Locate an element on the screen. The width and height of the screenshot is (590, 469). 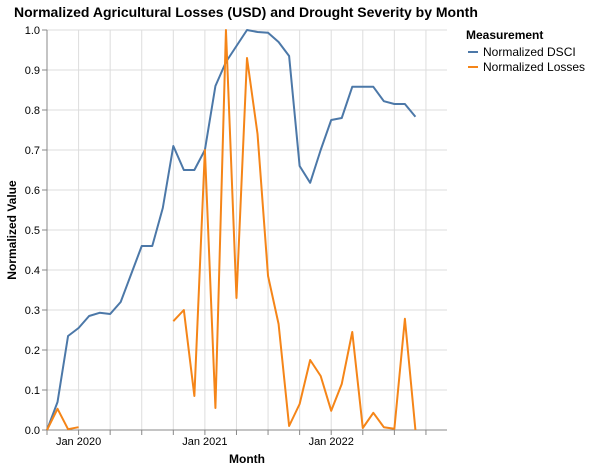
y-tick-label: 0.3 is located at coordinates (32, 311).